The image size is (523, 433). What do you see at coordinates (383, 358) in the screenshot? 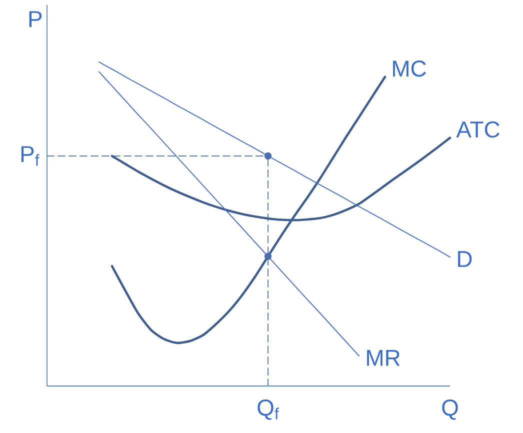
I see `series-label: MR` at bounding box center [383, 358].